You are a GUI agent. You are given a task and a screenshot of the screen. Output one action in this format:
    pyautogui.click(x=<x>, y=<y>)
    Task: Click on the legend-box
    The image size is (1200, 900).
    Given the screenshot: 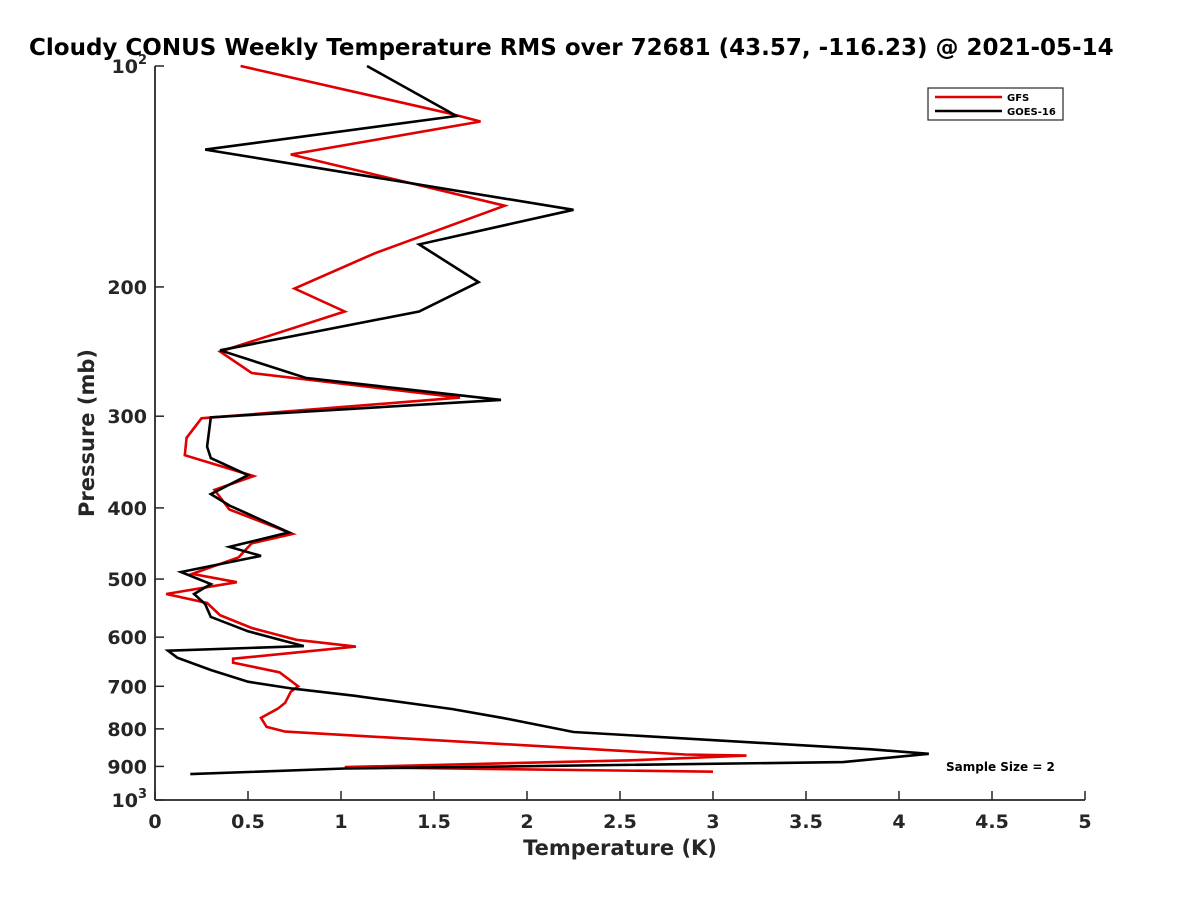 What is the action you would take?
    pyautogui.click(x=995, y=104)
    